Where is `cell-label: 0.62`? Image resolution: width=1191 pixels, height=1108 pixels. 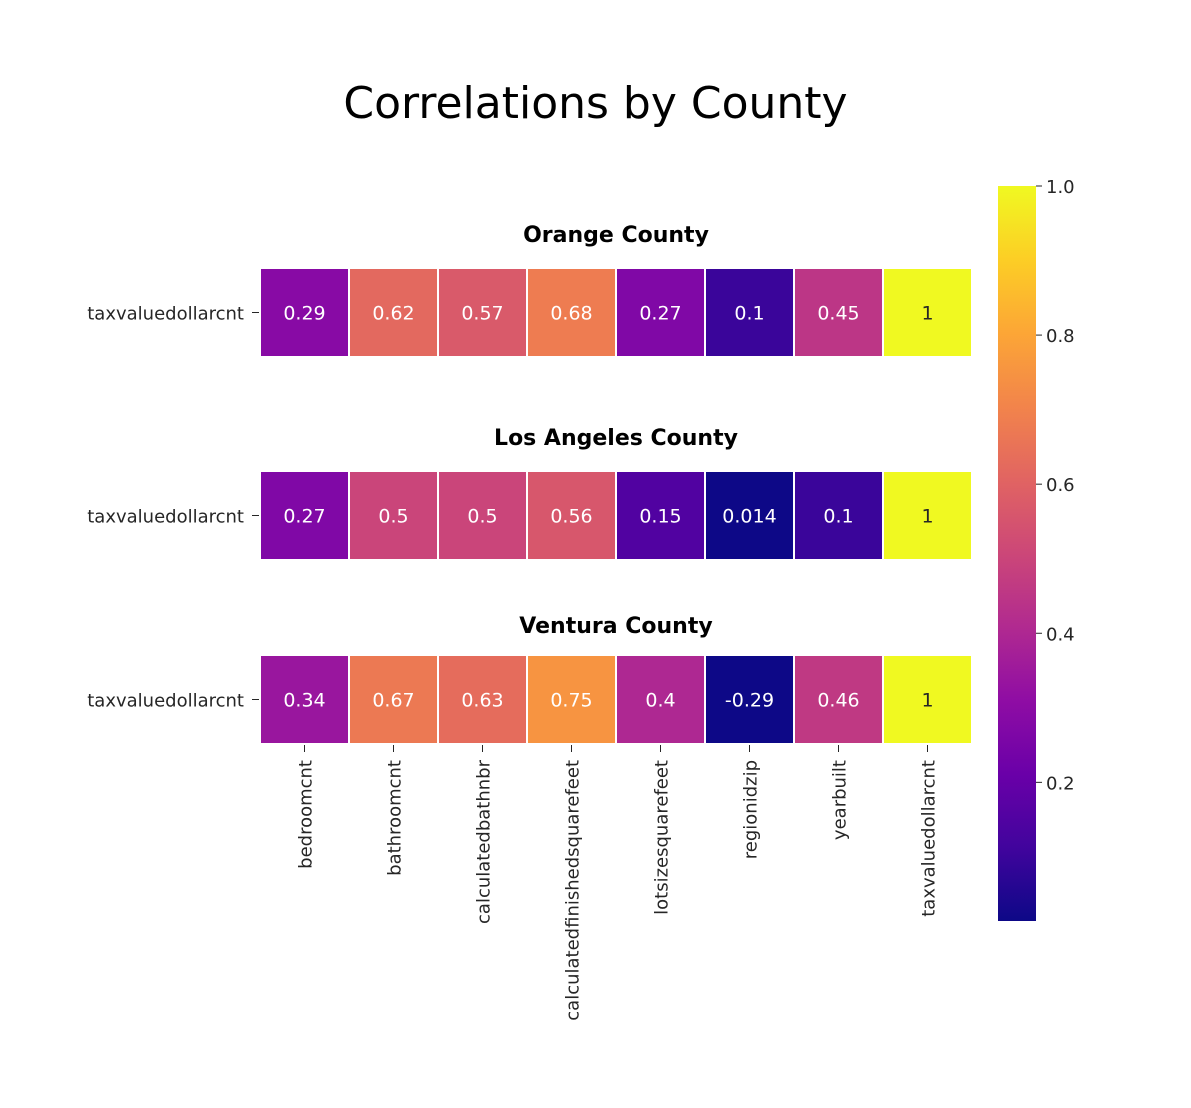 cell-label: 0.62 is located at coordinates (393, 314).